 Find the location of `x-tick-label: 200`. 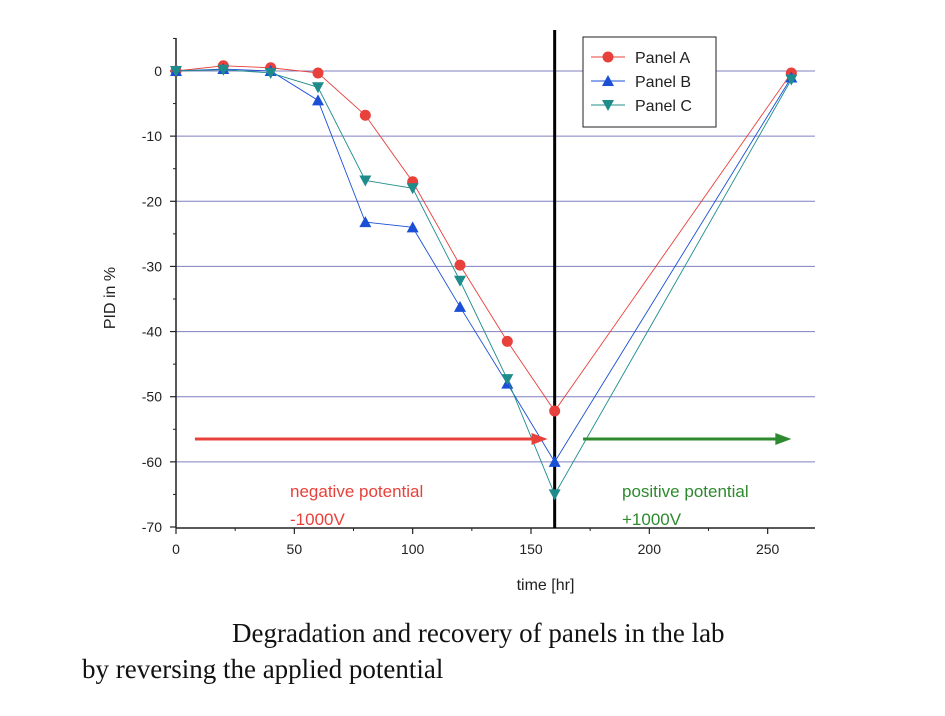

x-tick-label: 200 is located at coordinates (650, 549).